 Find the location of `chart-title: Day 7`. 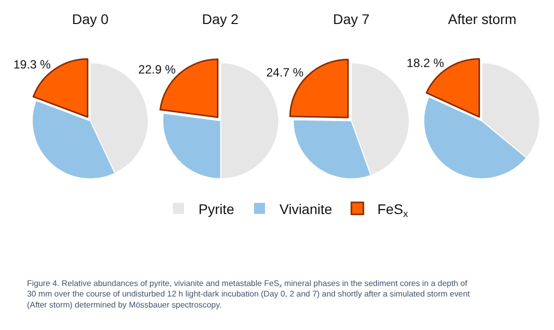

chart-title: Day 7 is located at coordinates (351, 19).